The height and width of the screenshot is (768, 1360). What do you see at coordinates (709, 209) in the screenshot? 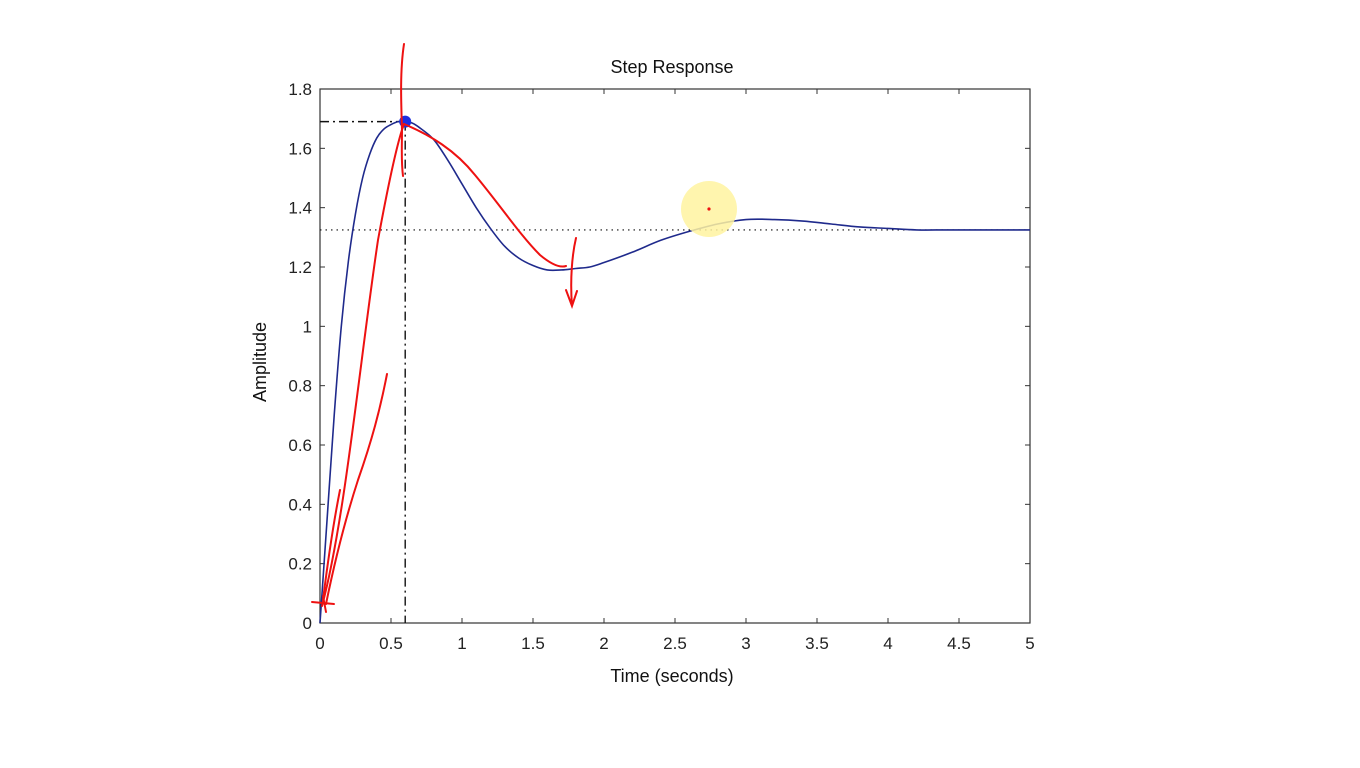
I see `cursor-dot` at bounding box center [709, 209].